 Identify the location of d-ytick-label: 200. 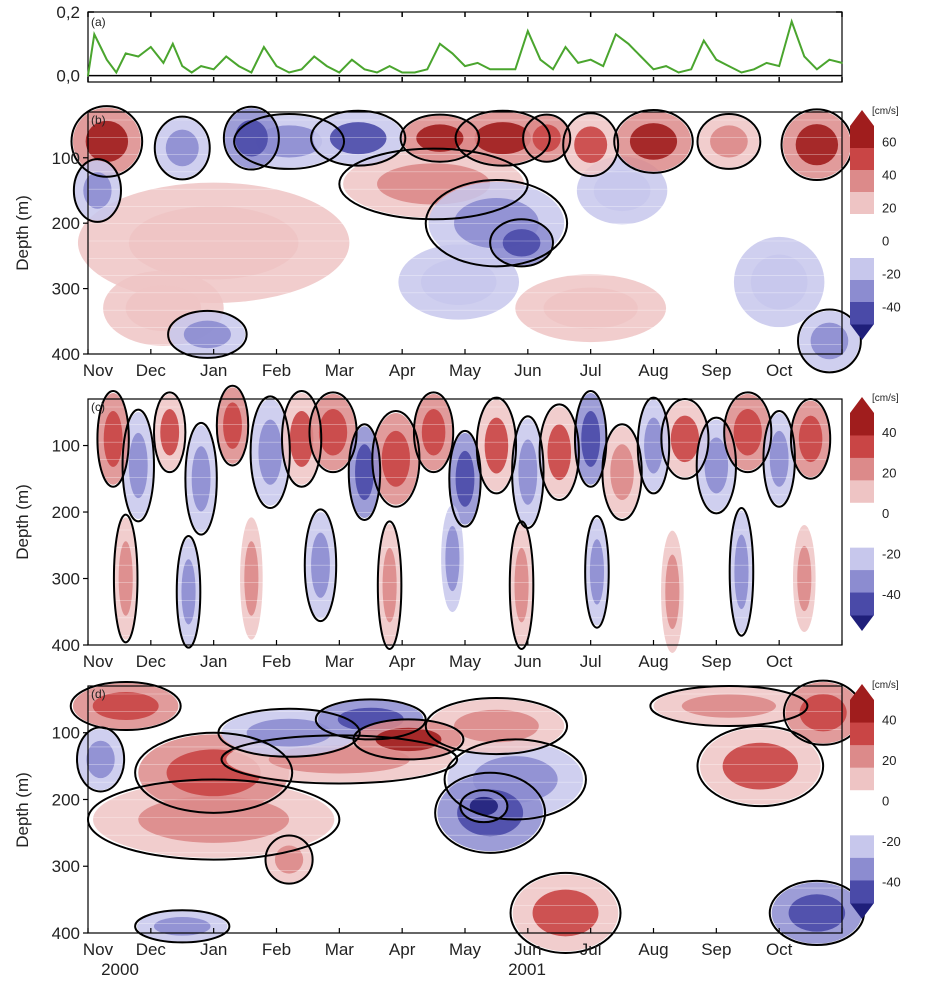
(66, 799).